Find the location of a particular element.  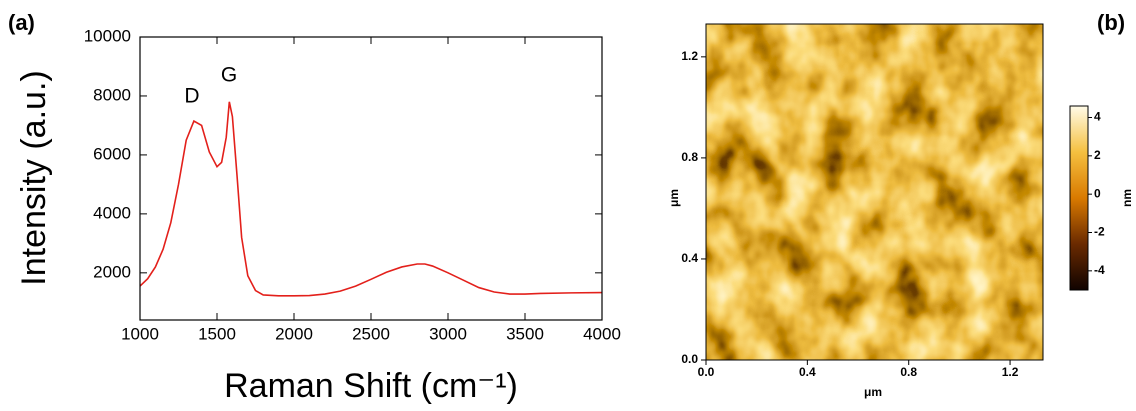

y-tick-label: 4000 is located at coordinates (112, 212).